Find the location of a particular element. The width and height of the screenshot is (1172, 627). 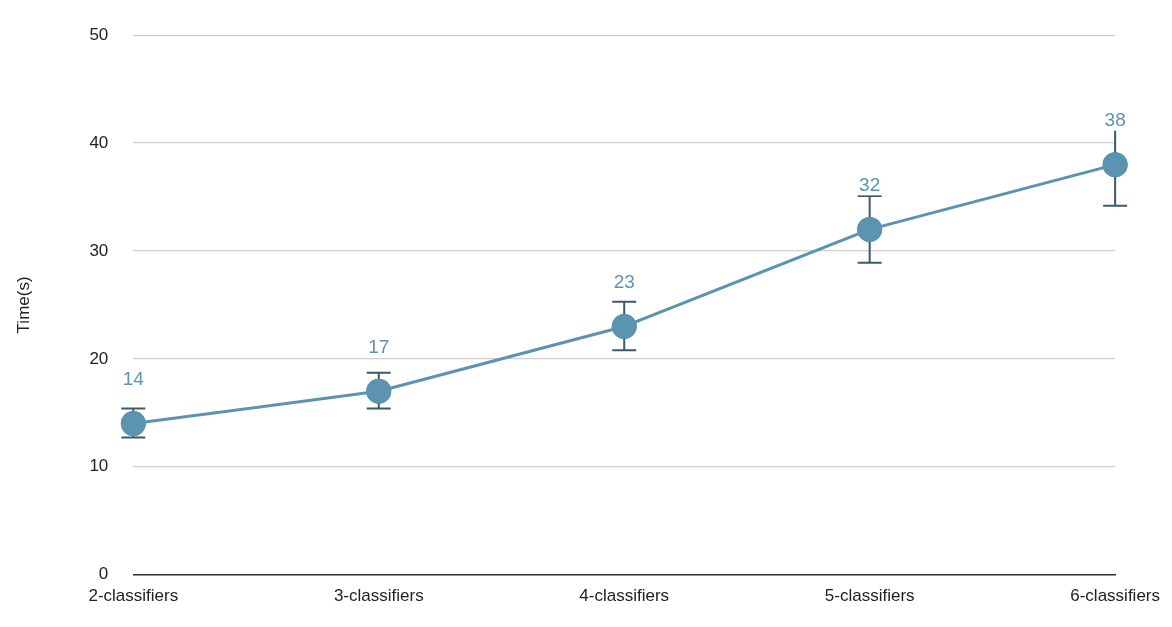

x-tick-label: 4-classifiers is located at coordinates (624, 596).